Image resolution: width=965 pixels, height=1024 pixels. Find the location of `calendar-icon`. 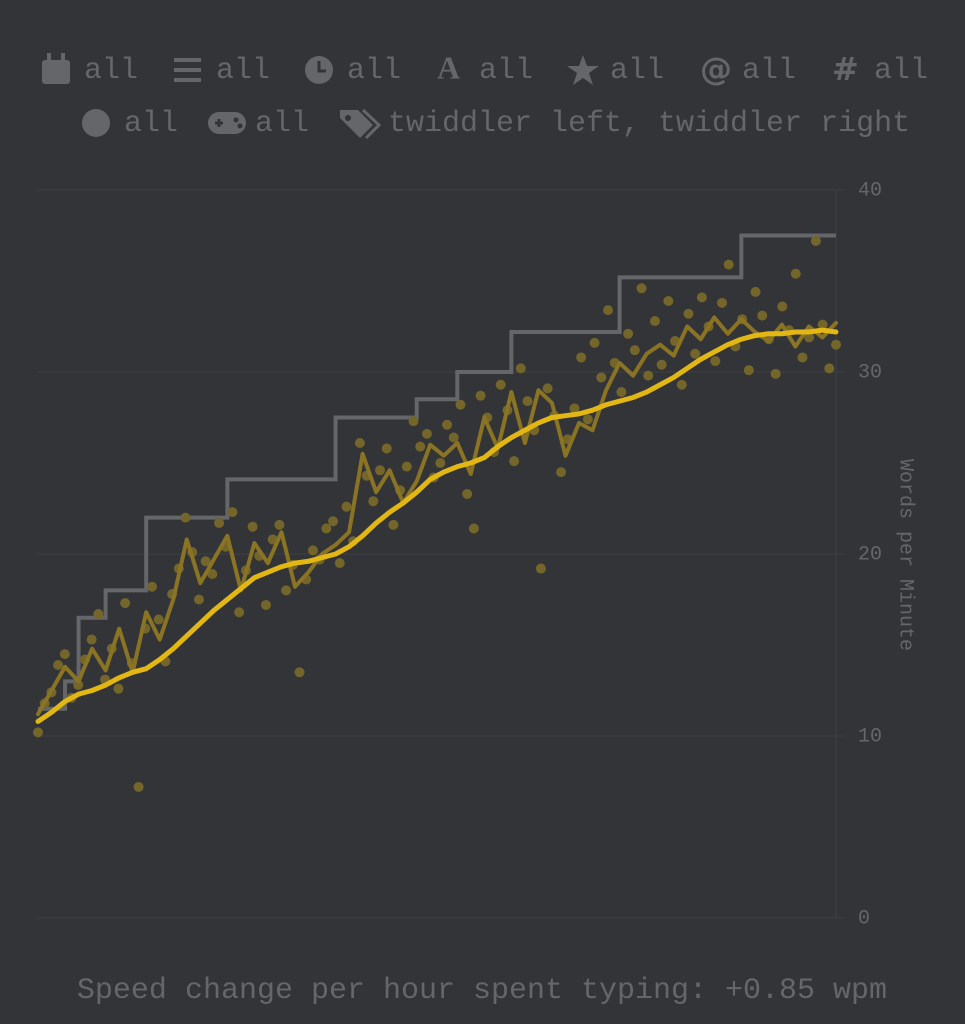

calendar-icon is located at coordinates (56, 68).